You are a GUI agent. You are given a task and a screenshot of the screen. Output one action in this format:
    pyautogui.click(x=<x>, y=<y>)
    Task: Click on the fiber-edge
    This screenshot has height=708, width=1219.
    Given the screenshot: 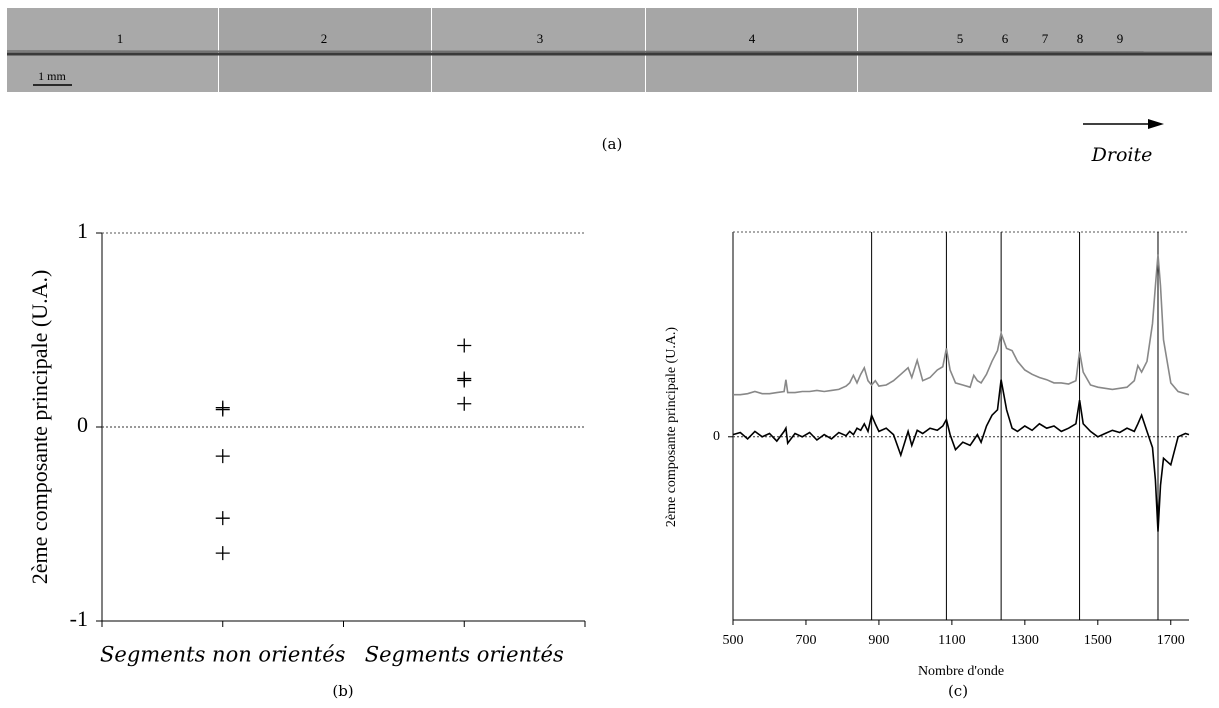 What is the action you would take?
    pyautogui.click(x=609, y=51)
    